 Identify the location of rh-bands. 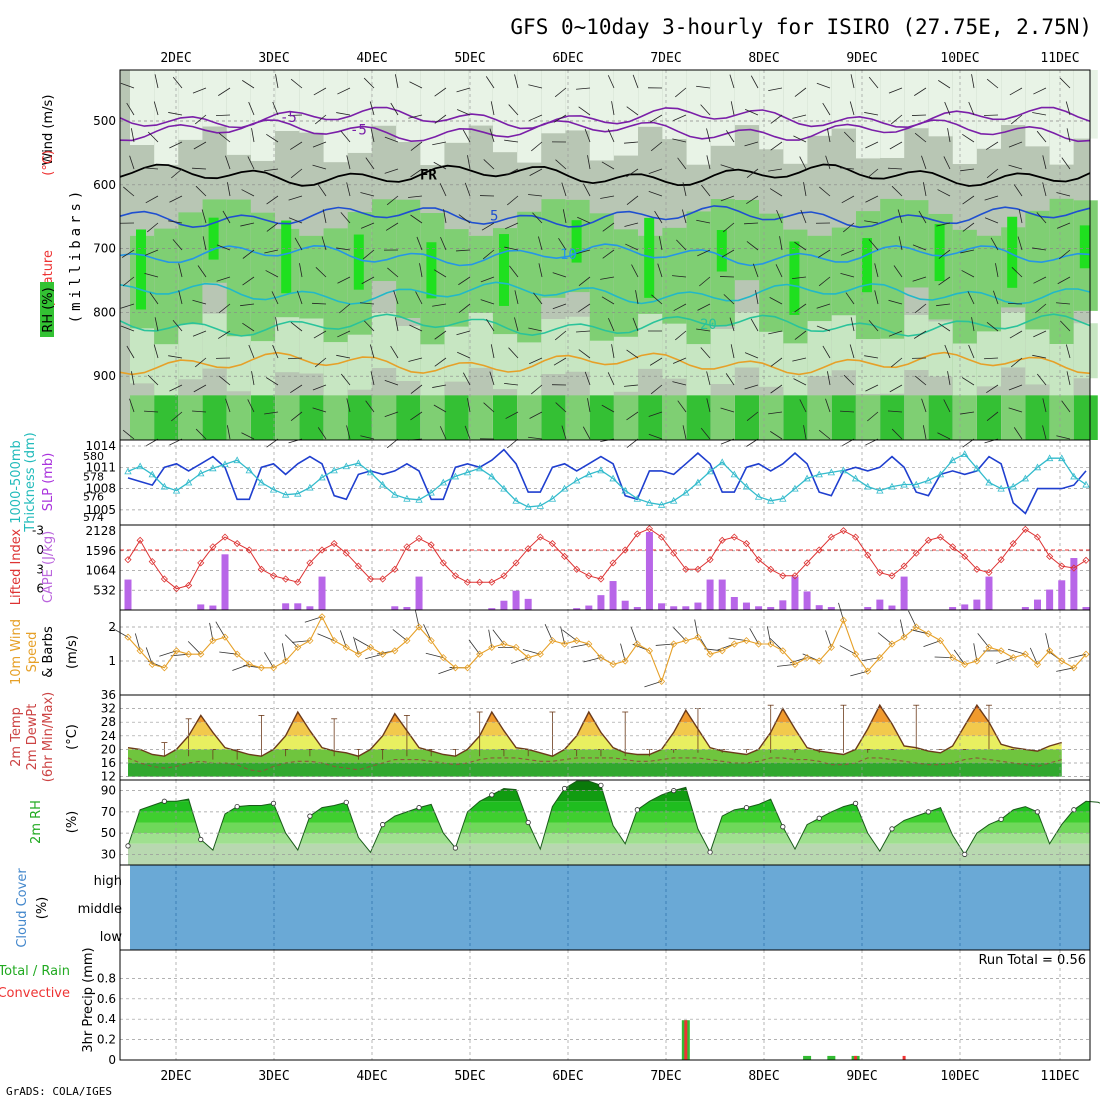
(609, 823).